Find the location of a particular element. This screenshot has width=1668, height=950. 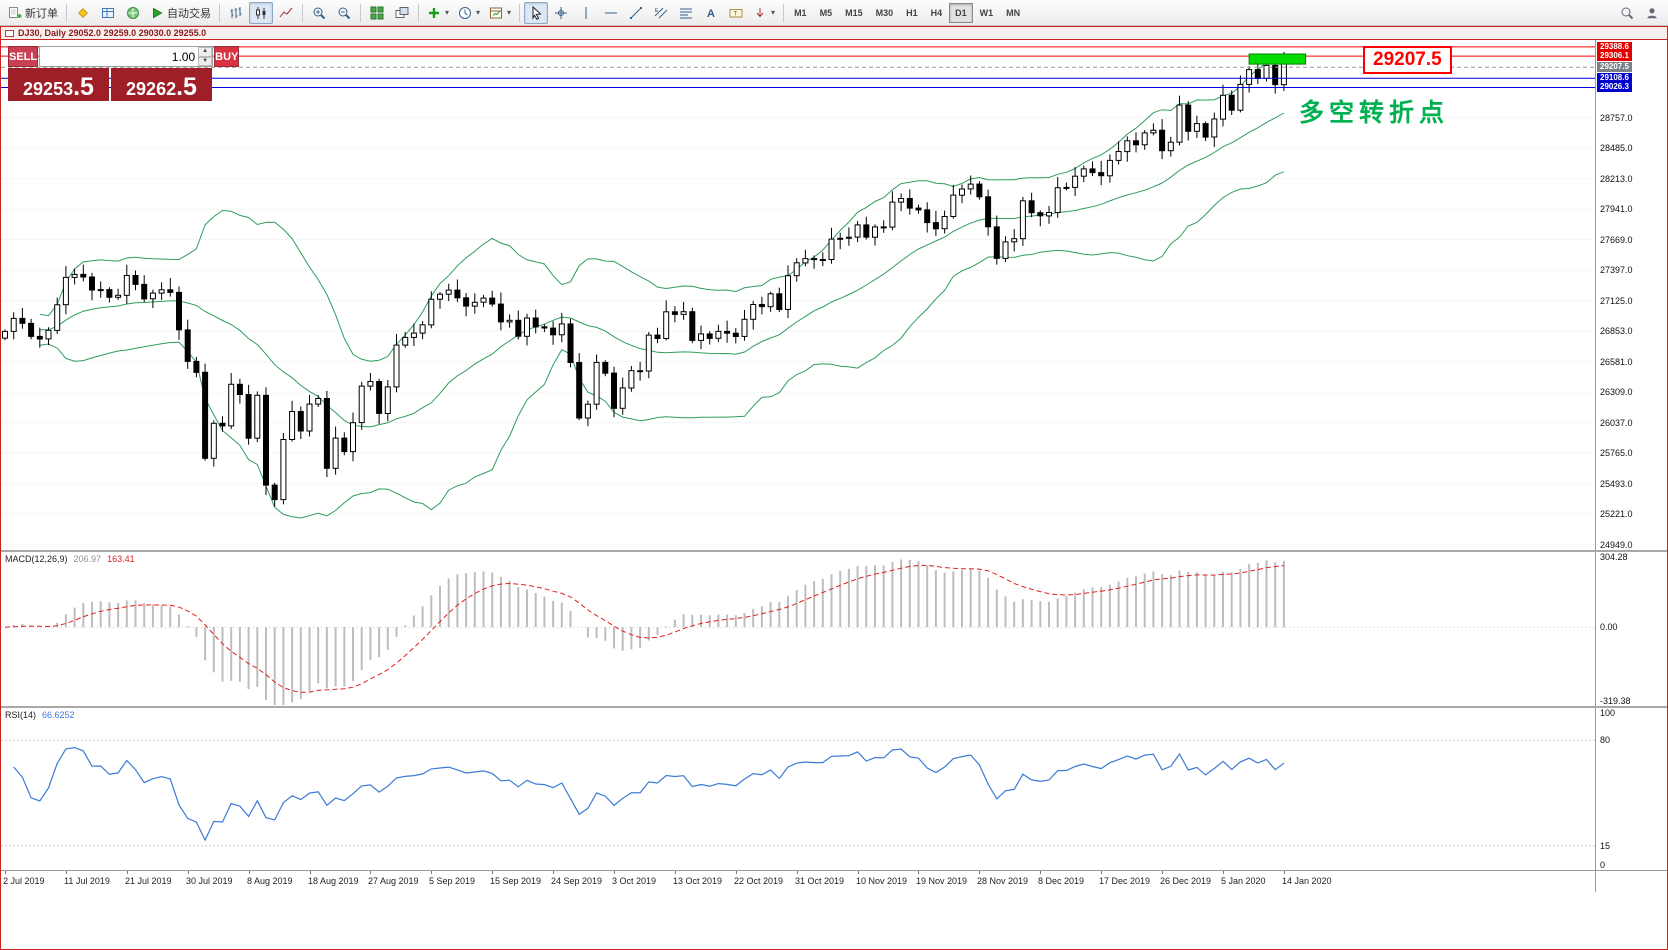

arrows-icon is located at coordinates (760, 12).